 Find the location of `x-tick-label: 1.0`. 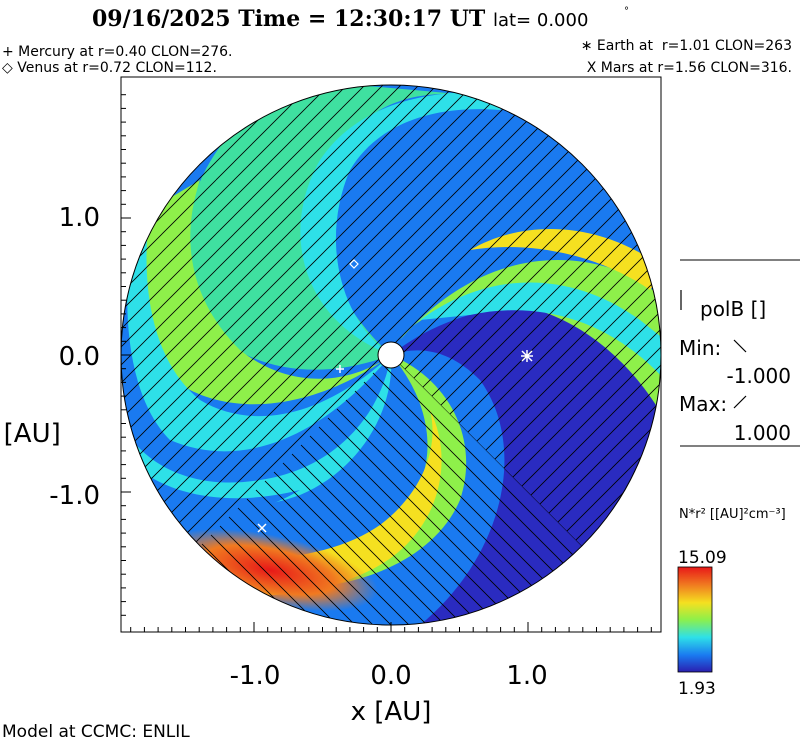

x-tick-label: 1.0 is located at coordinates (526, 676).